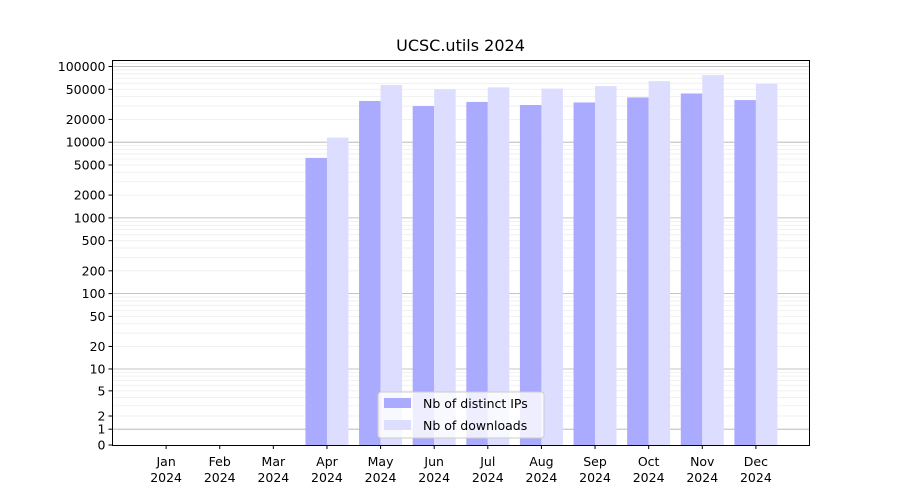  I want to click on x-tick-label: Sep 2024, so click(595, 469).